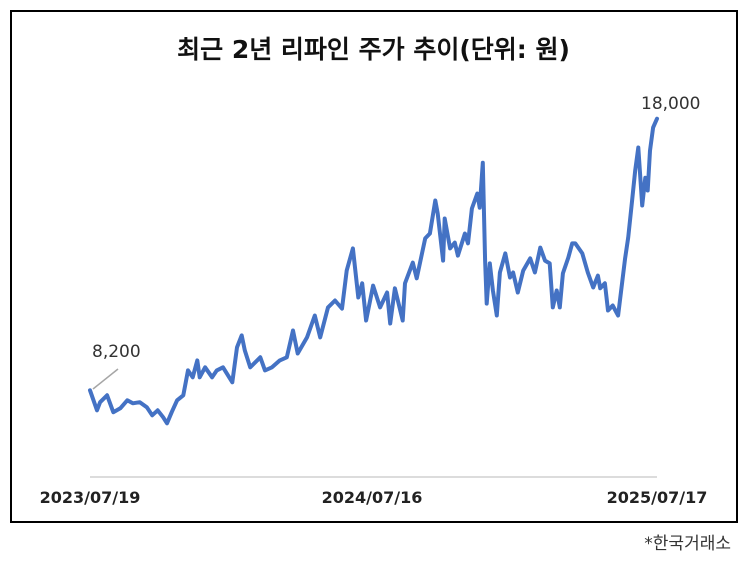  What do you see at coordinates (671, 104) in the screenshot?
I see `end-value-label: 18,000` at bounding box center [671, 104].